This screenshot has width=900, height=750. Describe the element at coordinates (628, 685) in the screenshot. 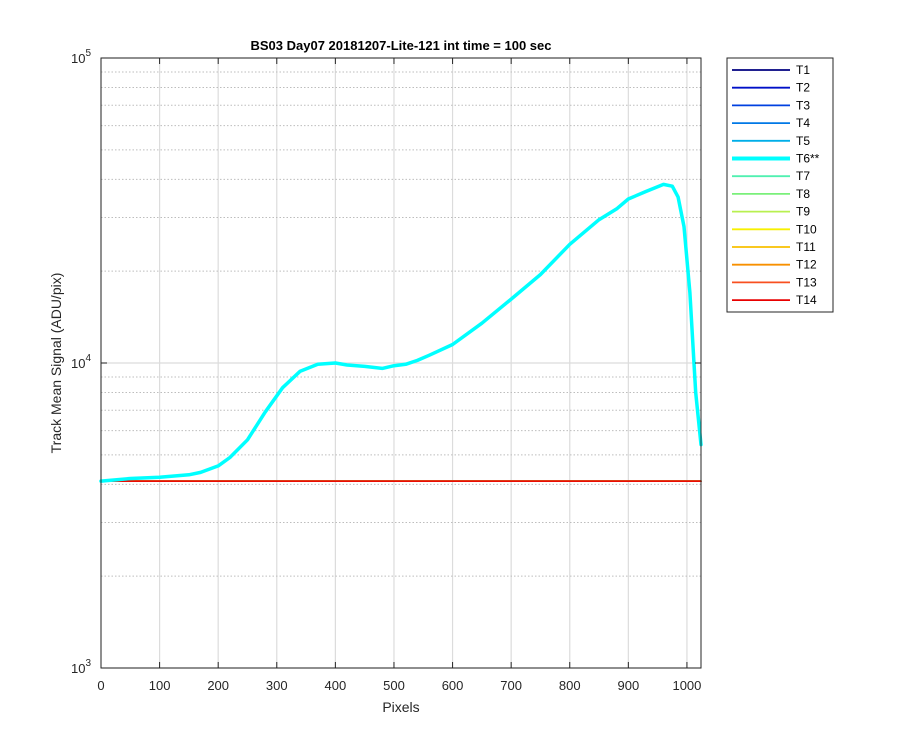

I see `x-tick-label: 900` at that location.